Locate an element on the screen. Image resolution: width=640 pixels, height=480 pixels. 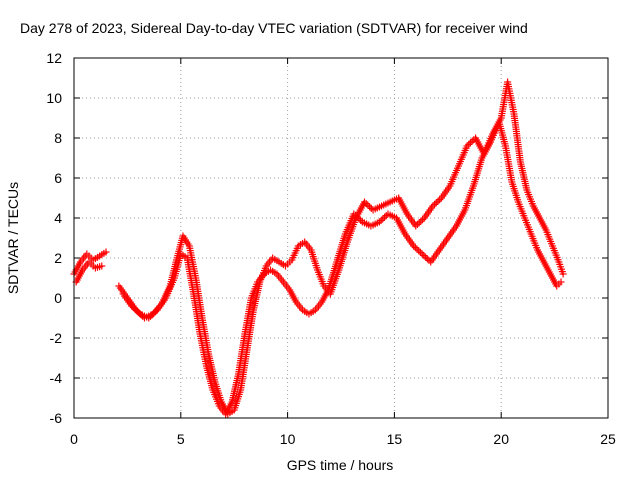
y-tick-label: 10 is located at coordinates (54, 98).